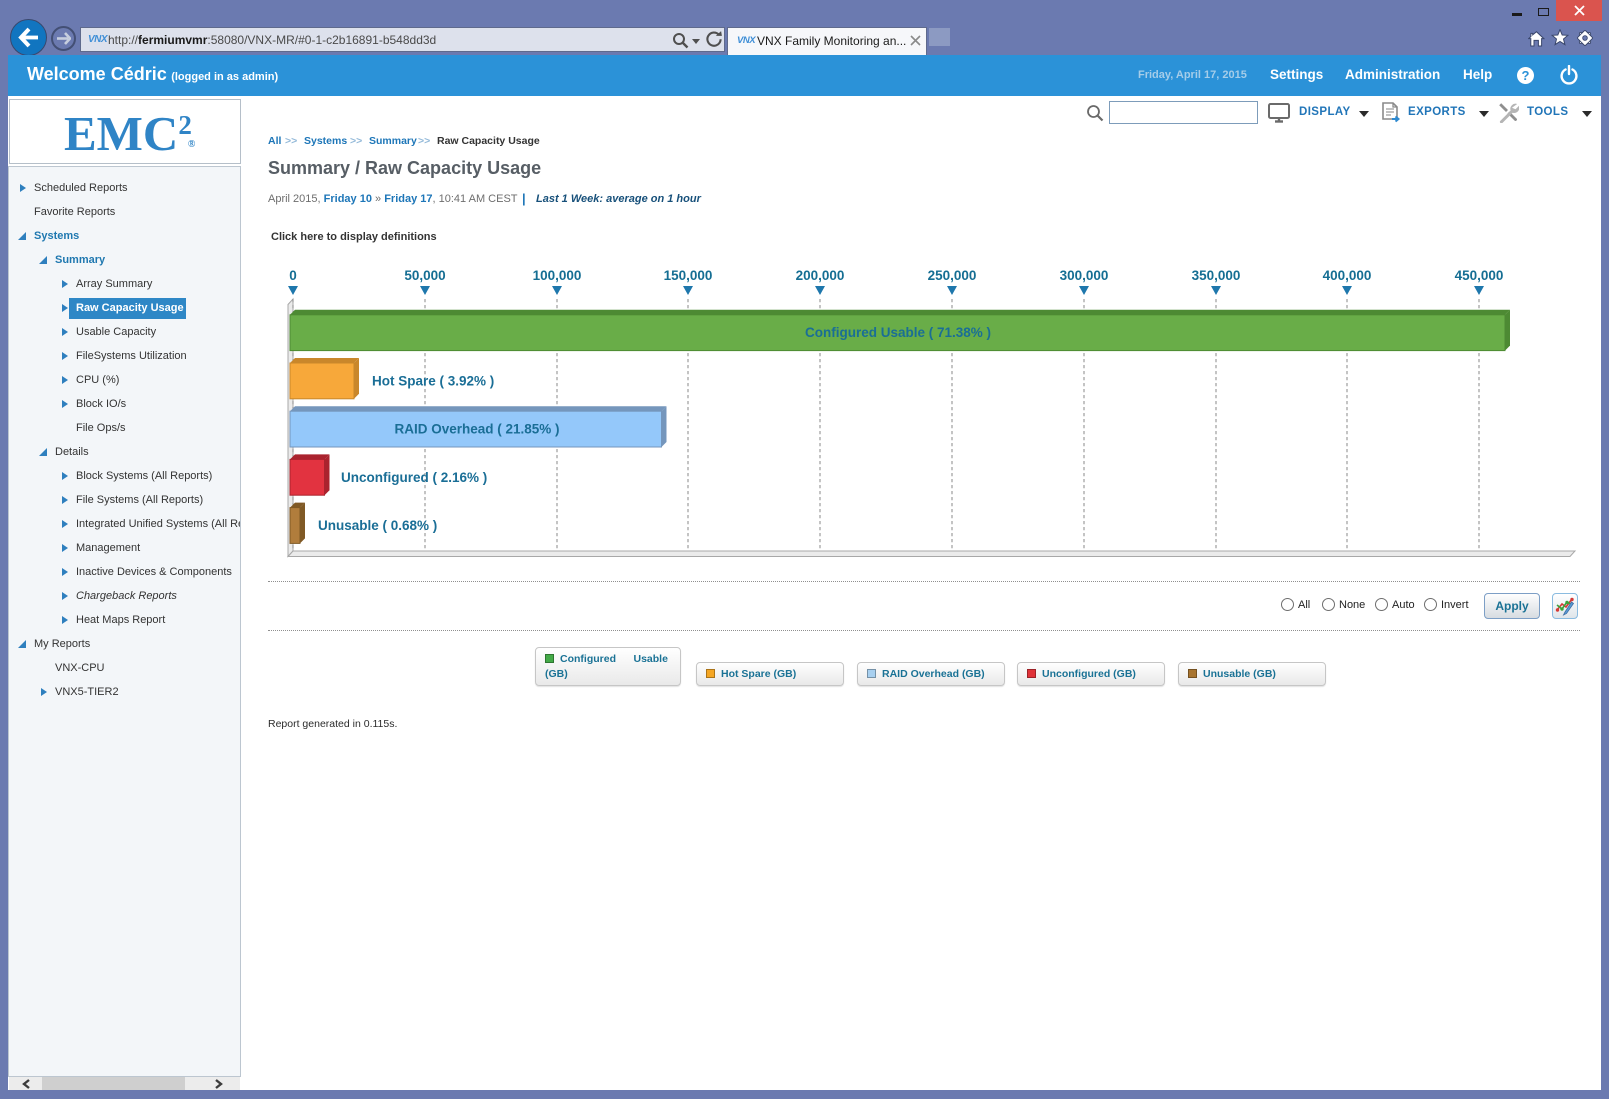 The height and width of the screenshot is (1099, 1609). What do you see at coordinates (688, 275) in the screenshot?
I see `svg-text: 150,000` at bounding box center [688, 275].